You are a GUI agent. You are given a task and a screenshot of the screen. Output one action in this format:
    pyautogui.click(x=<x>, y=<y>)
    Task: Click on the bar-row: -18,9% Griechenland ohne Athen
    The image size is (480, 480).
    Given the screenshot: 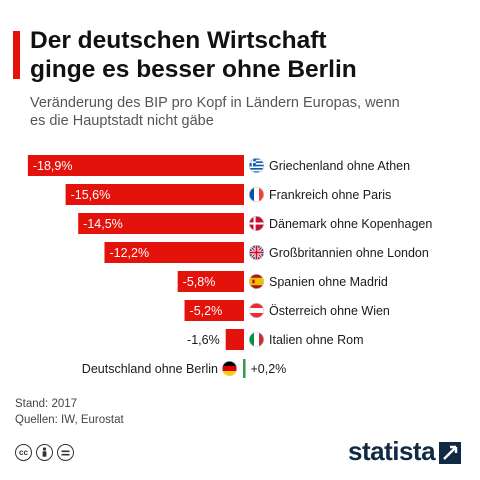 What is the action you would take?
    pyautogui.click(x=218, y=165)
    